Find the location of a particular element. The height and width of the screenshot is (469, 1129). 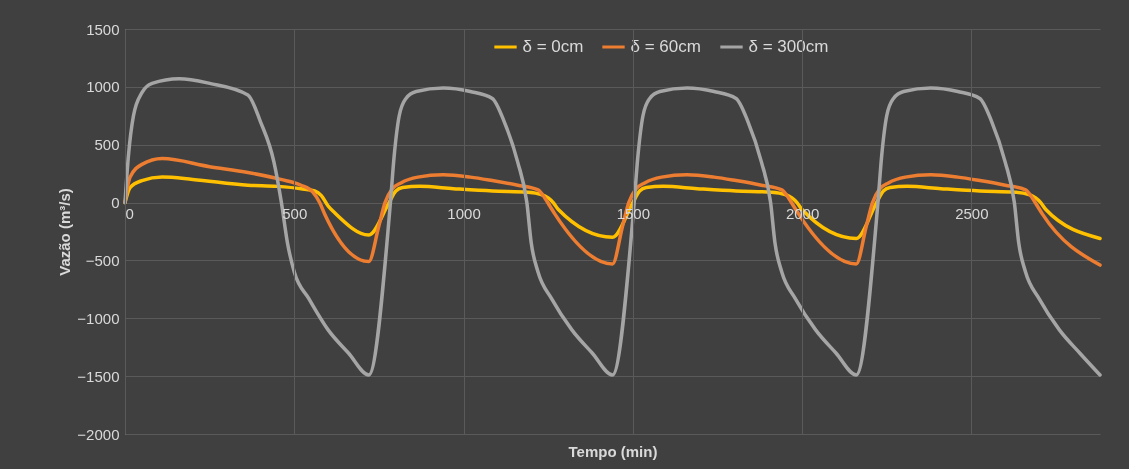

y-tick-label: 1000 is located at coordinates (103, 87).